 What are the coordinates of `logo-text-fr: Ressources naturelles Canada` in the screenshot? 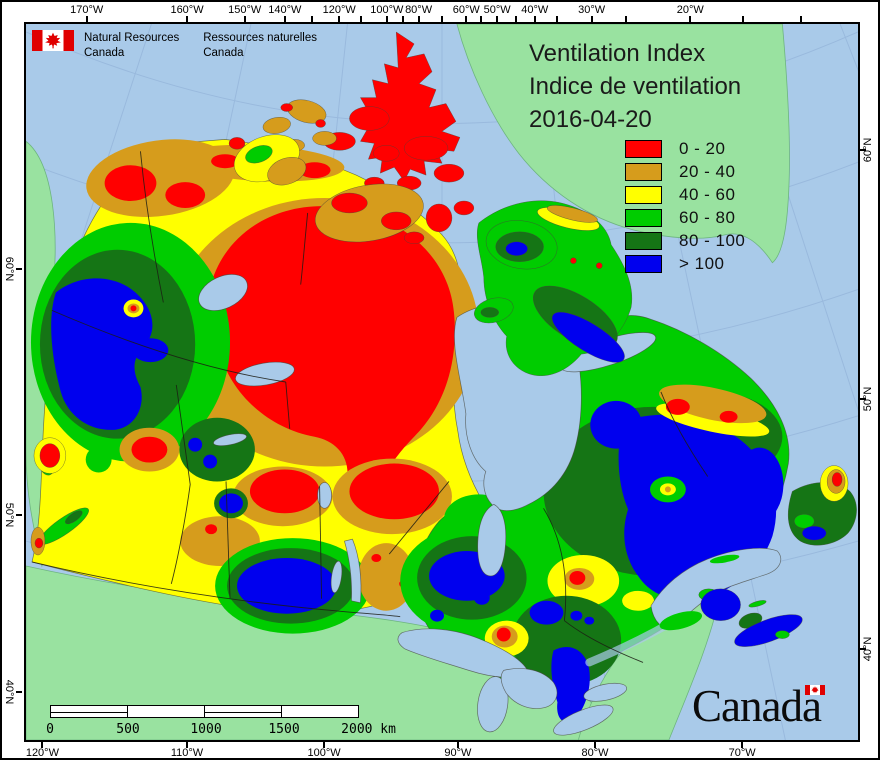 It's located at (260, 45).